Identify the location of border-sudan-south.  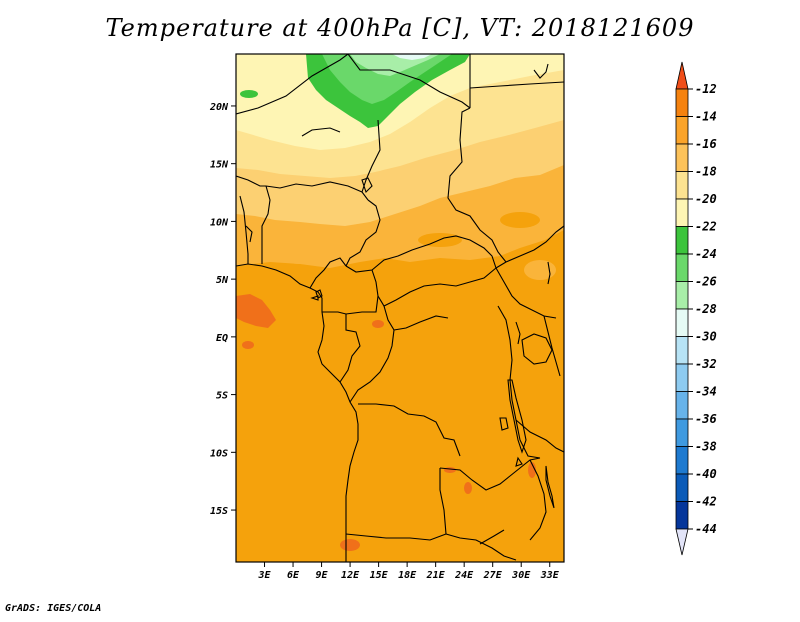
(529, 247).